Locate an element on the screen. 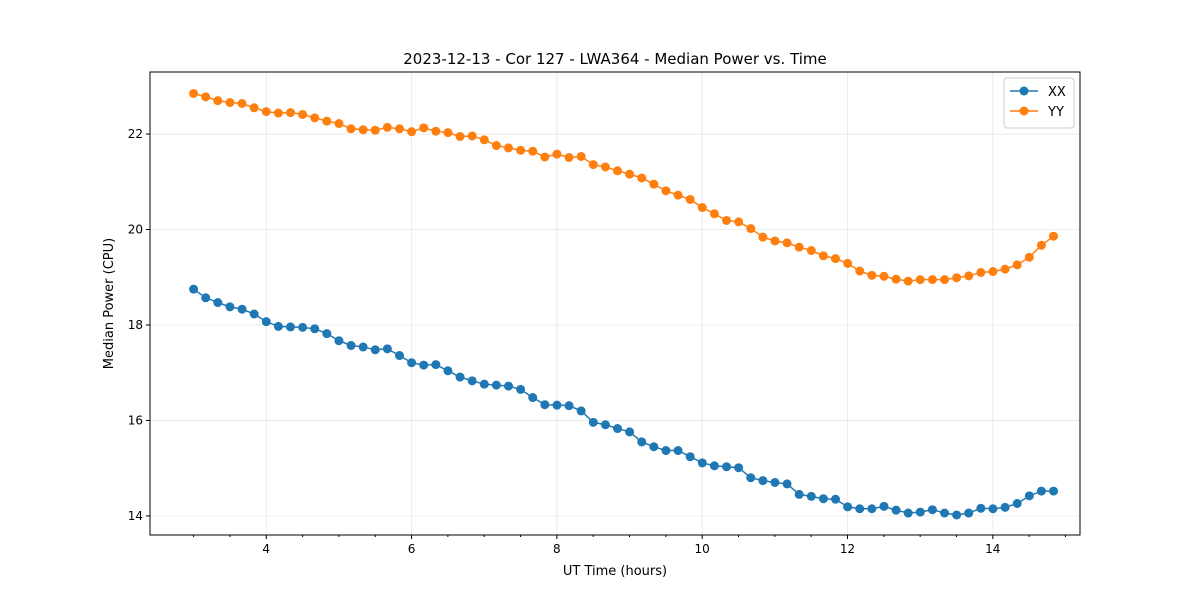 The width and height of the screenshot is (1200, 600). legend-marker is located at coordinates (1024, 91).